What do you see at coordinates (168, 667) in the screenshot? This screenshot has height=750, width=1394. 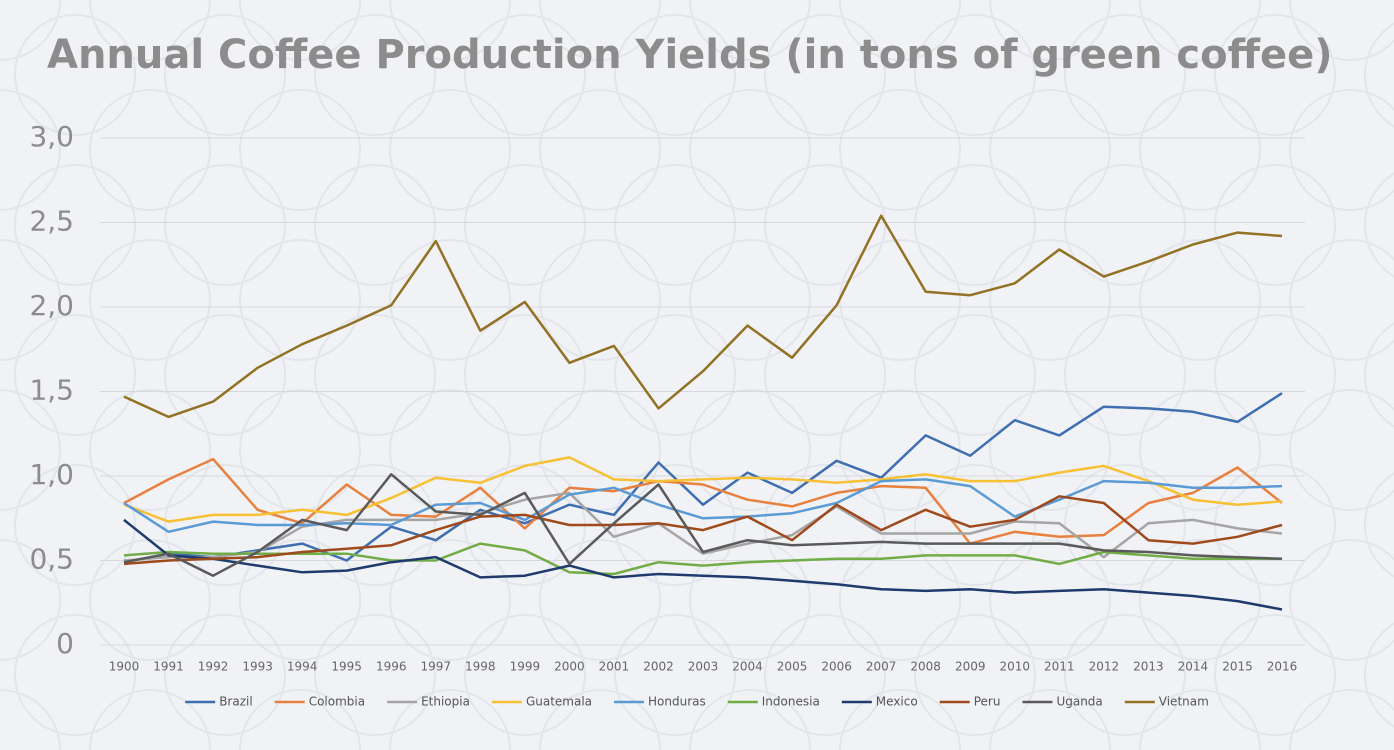 I see `x-tick-label: 1991` at bounding box center [168, 667].